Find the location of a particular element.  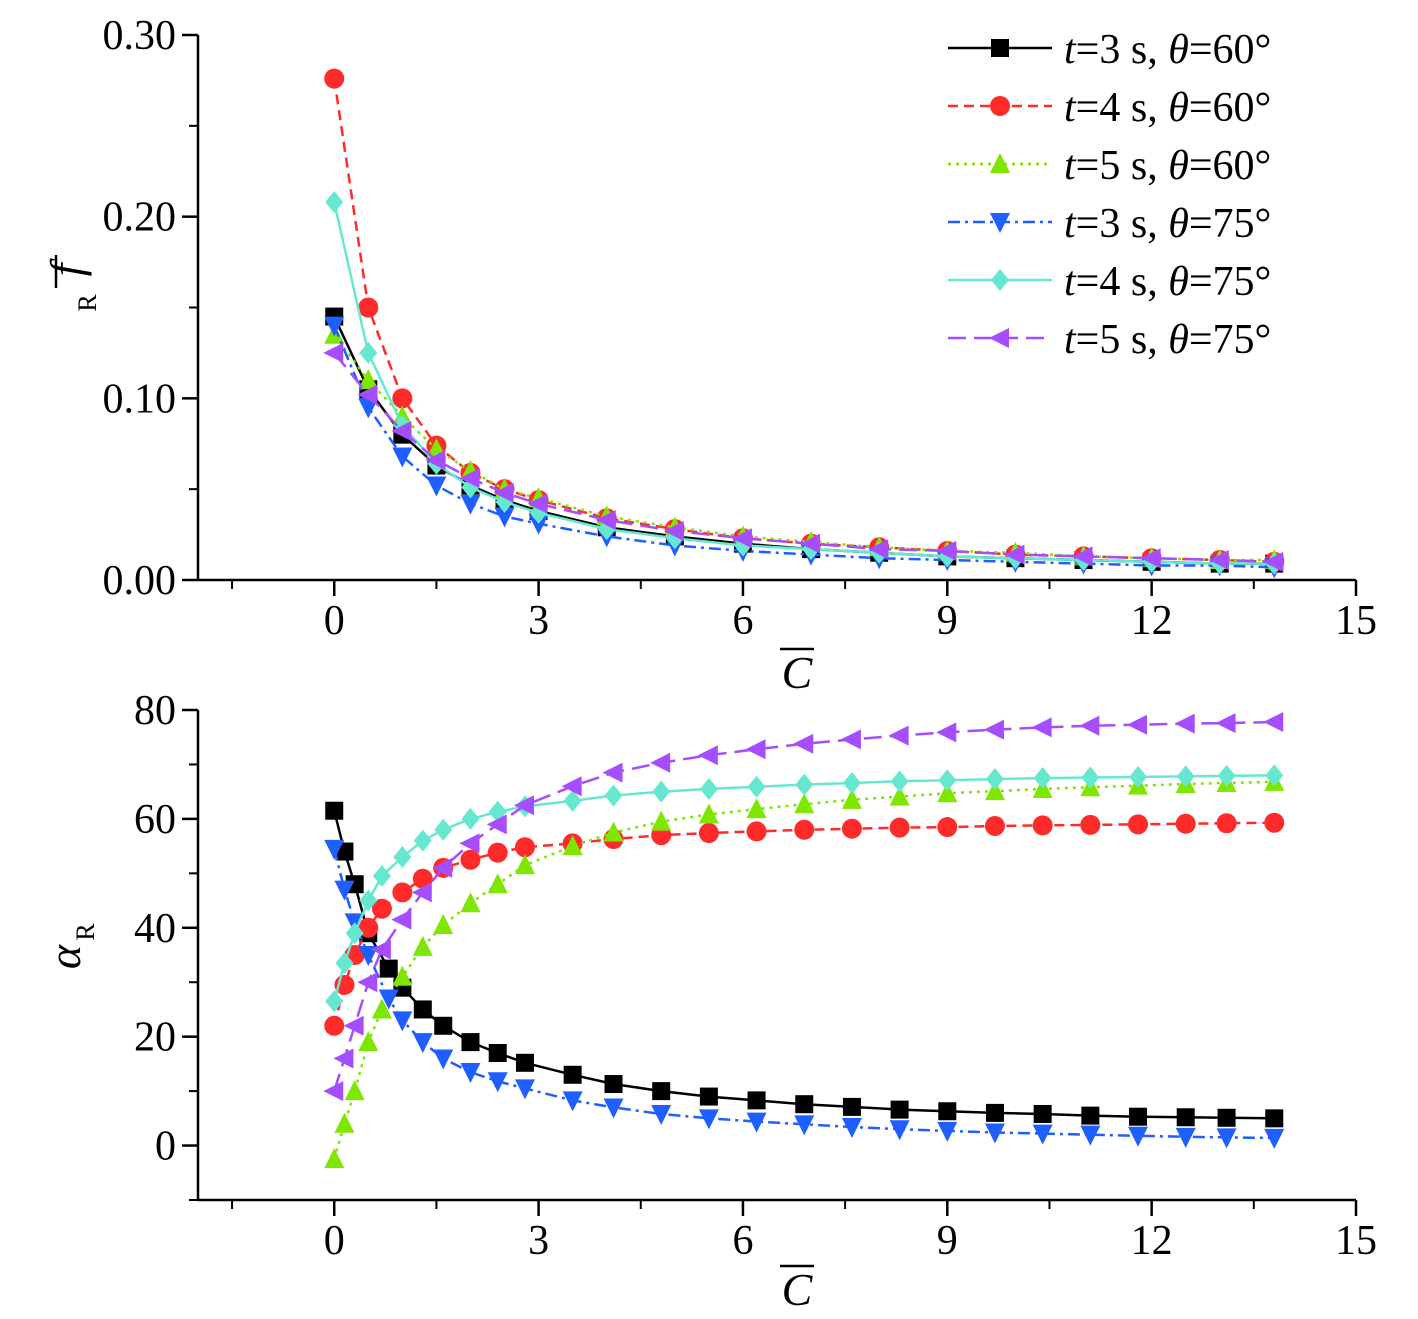

top-series-3-line is located at coordinates (804, 448).